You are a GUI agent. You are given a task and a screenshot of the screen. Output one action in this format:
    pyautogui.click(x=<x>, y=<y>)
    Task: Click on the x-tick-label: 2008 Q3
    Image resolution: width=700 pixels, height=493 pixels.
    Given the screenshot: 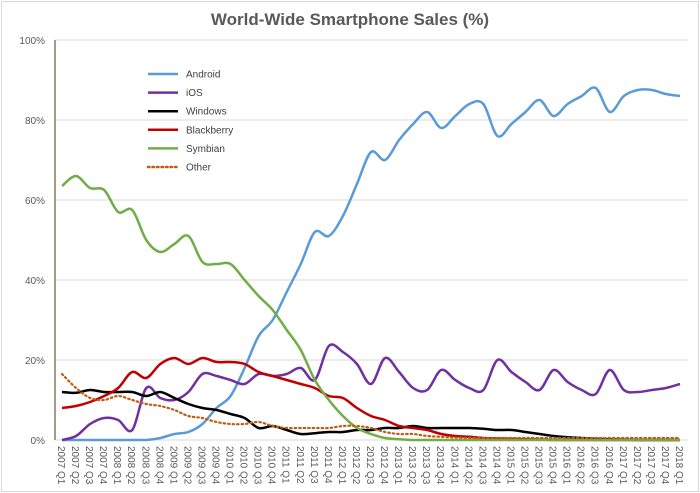 What is the action you would take?
    pyautogui.click(x=144, y=465)
    